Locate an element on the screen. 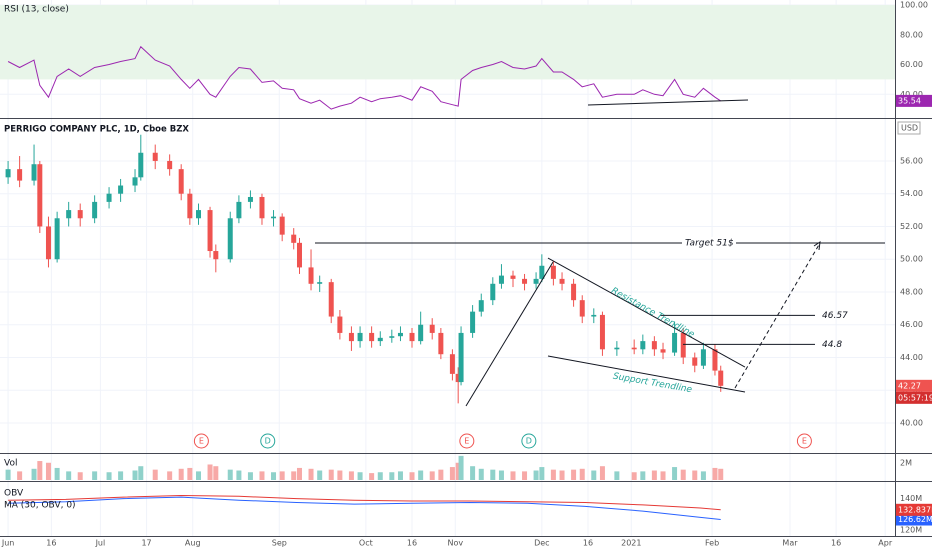 This screenshot has height=550, width=932. level-label: 46.57 is located at coordinates (835, 316).